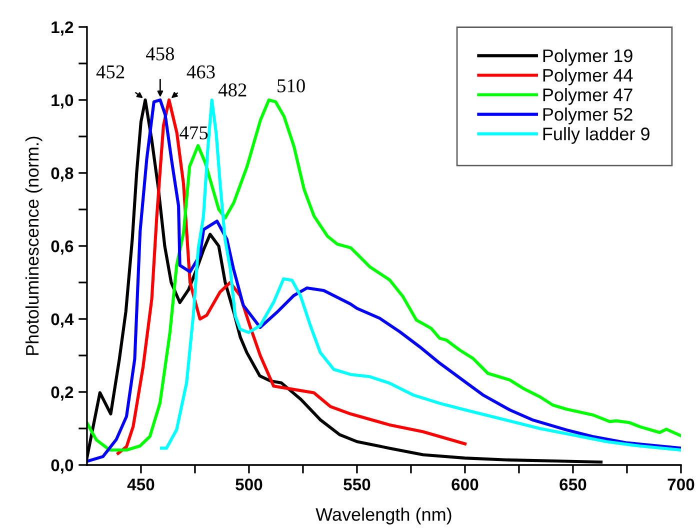  Describe the element at coordinates (33, 245) in the screenshot. I see `y-axis-title: Photoluminescence (norm.)` at that location.